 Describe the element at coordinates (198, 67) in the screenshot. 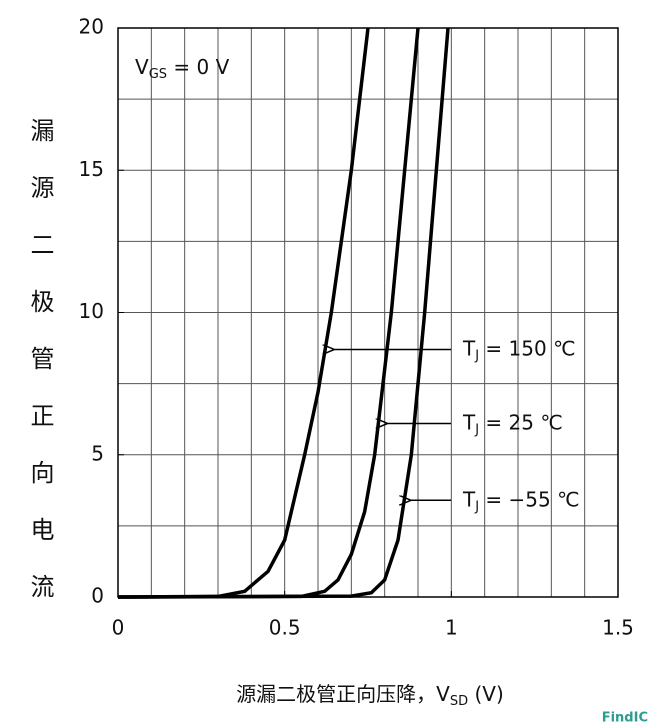

I see `condition-note-rest: = 0 V` at that location.